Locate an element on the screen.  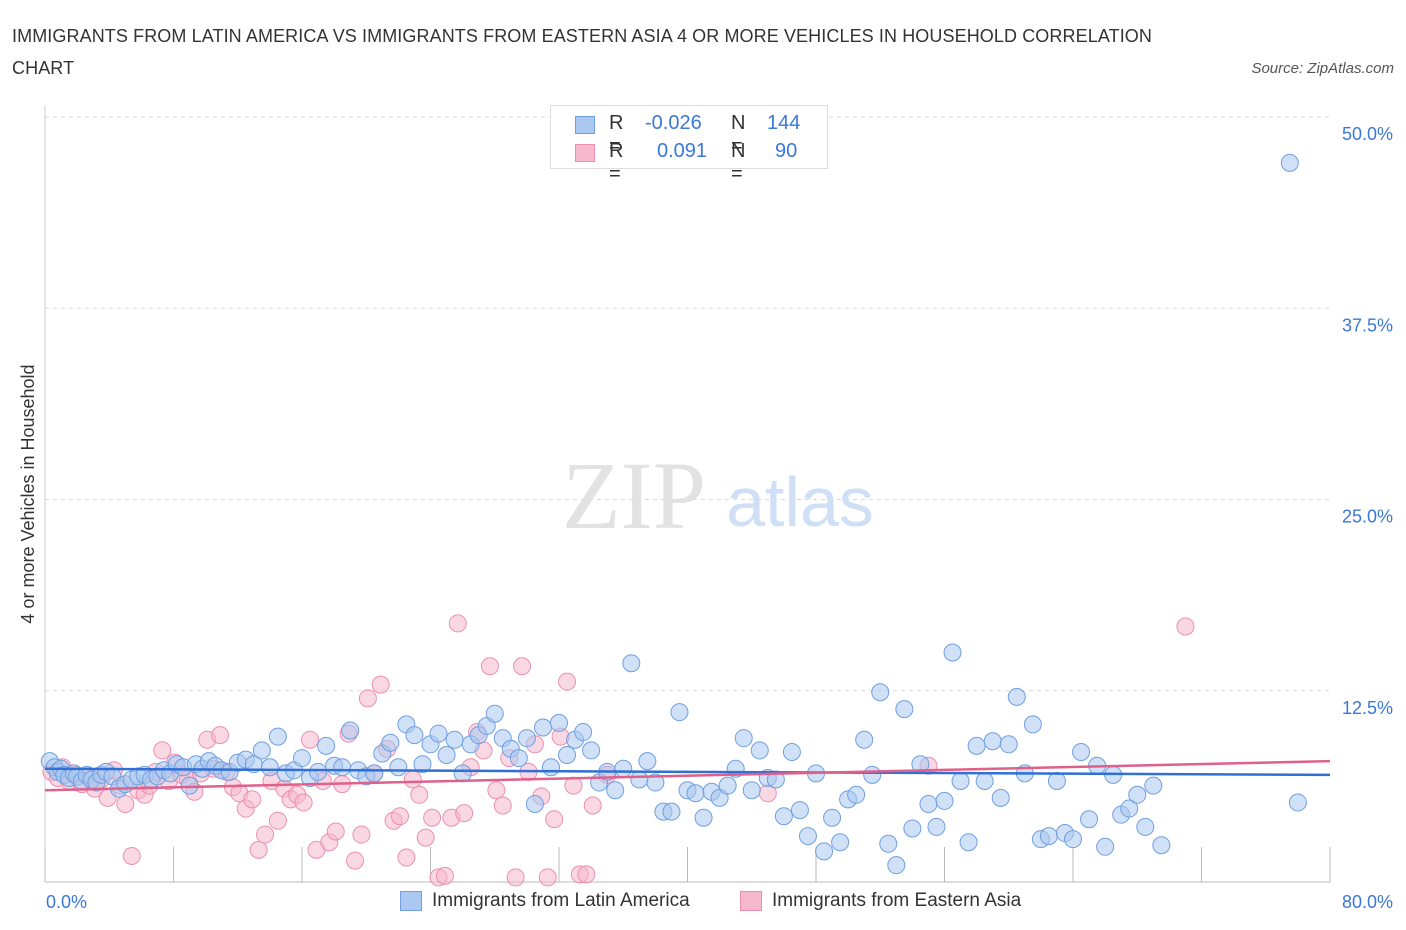
x-tick-label-min: 0.0% is located at coordinates (66, 902).